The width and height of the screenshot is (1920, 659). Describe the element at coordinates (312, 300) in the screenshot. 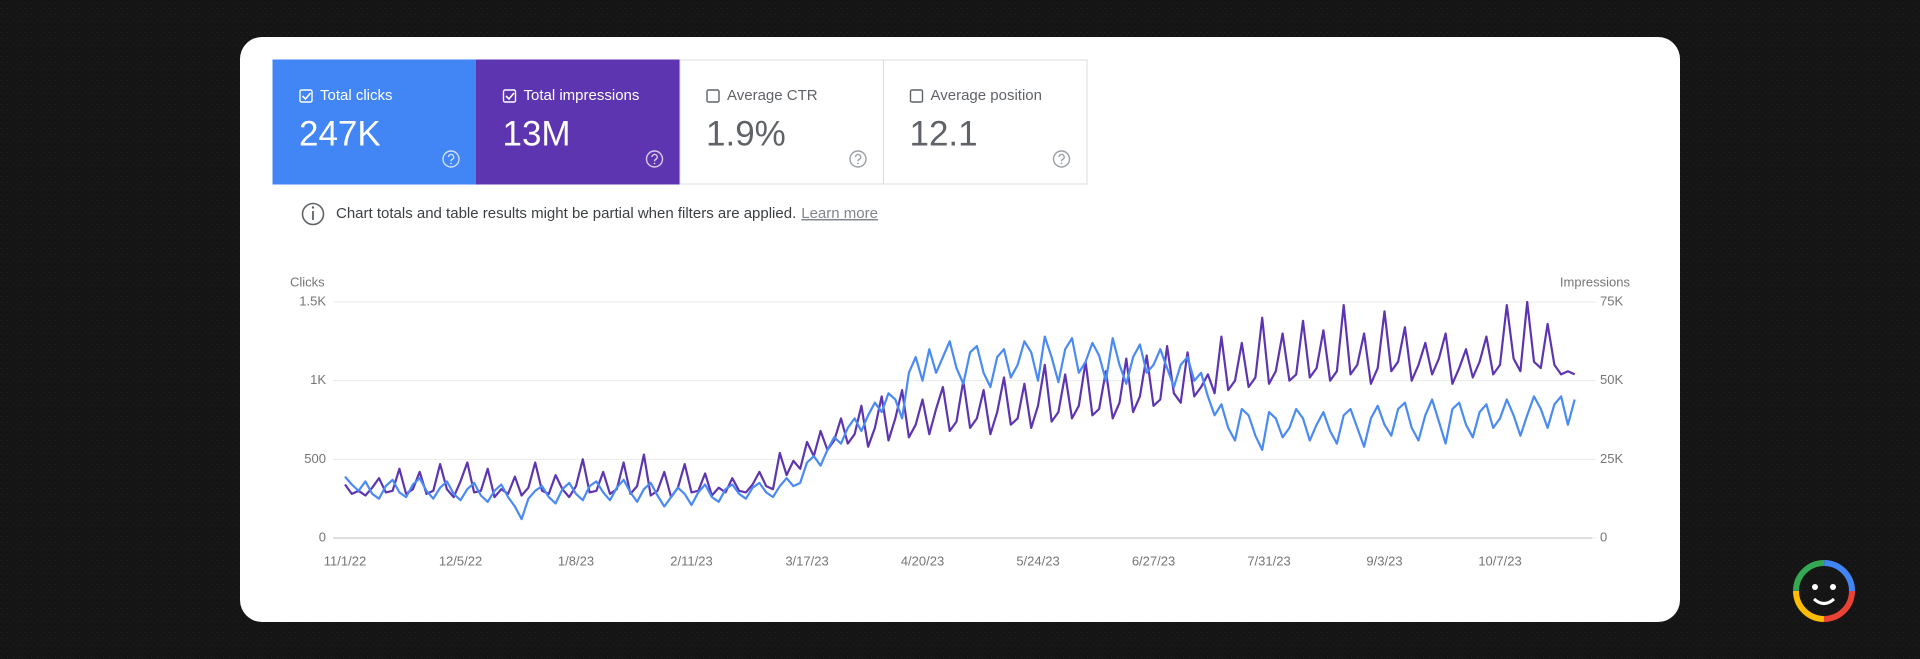

I see `y-tick-label: 1.5K` at that location.